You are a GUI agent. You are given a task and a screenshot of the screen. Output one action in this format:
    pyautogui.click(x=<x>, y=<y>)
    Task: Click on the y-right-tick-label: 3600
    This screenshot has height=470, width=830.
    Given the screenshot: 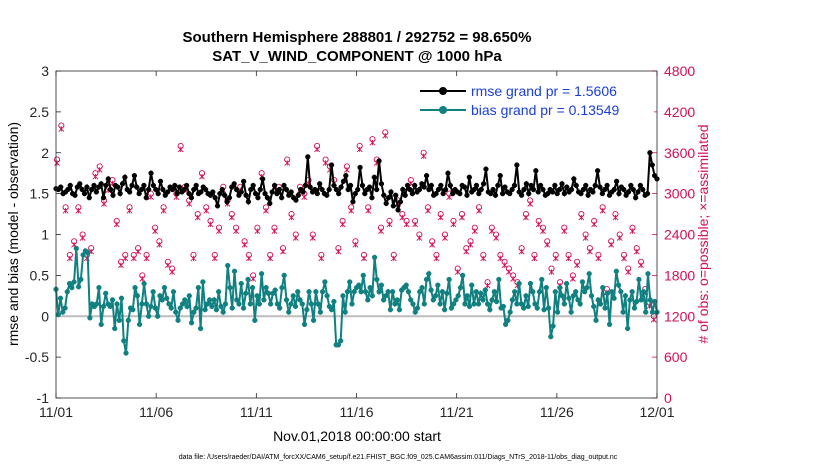 What is the action you would take?
    pyautogui.click(x=679, y=153)
    